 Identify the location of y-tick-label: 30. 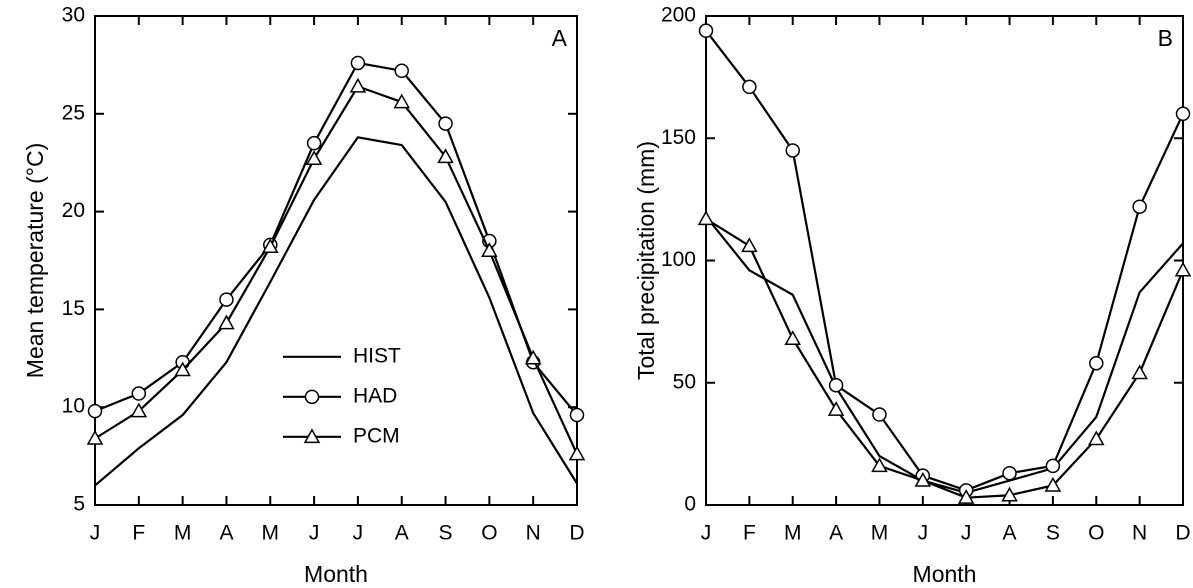
(73, 15).